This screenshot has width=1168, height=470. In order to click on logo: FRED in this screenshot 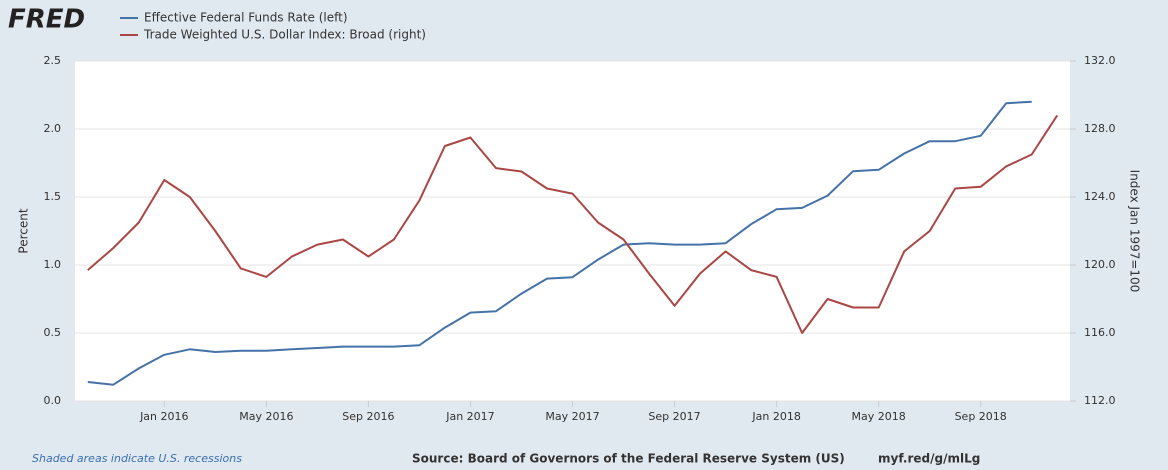, I will do `click(46, 20)`.